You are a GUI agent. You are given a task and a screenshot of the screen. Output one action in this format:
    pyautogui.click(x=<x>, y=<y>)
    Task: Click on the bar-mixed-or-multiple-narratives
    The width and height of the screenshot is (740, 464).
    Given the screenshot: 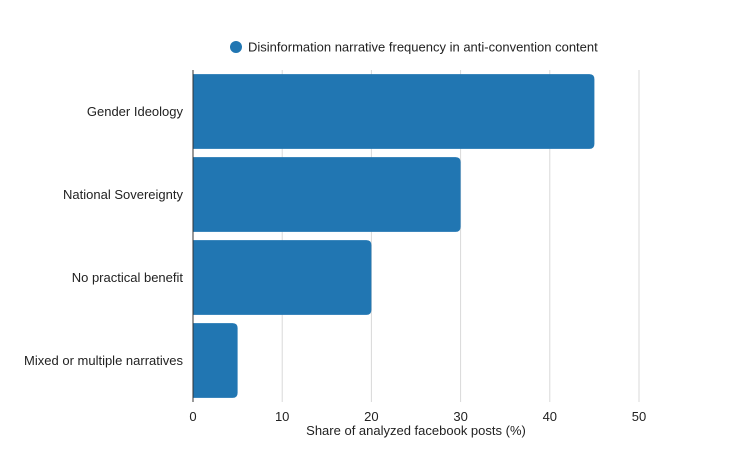 What is the action you would take?
    pyautogui.click(x=215, y=360)
    